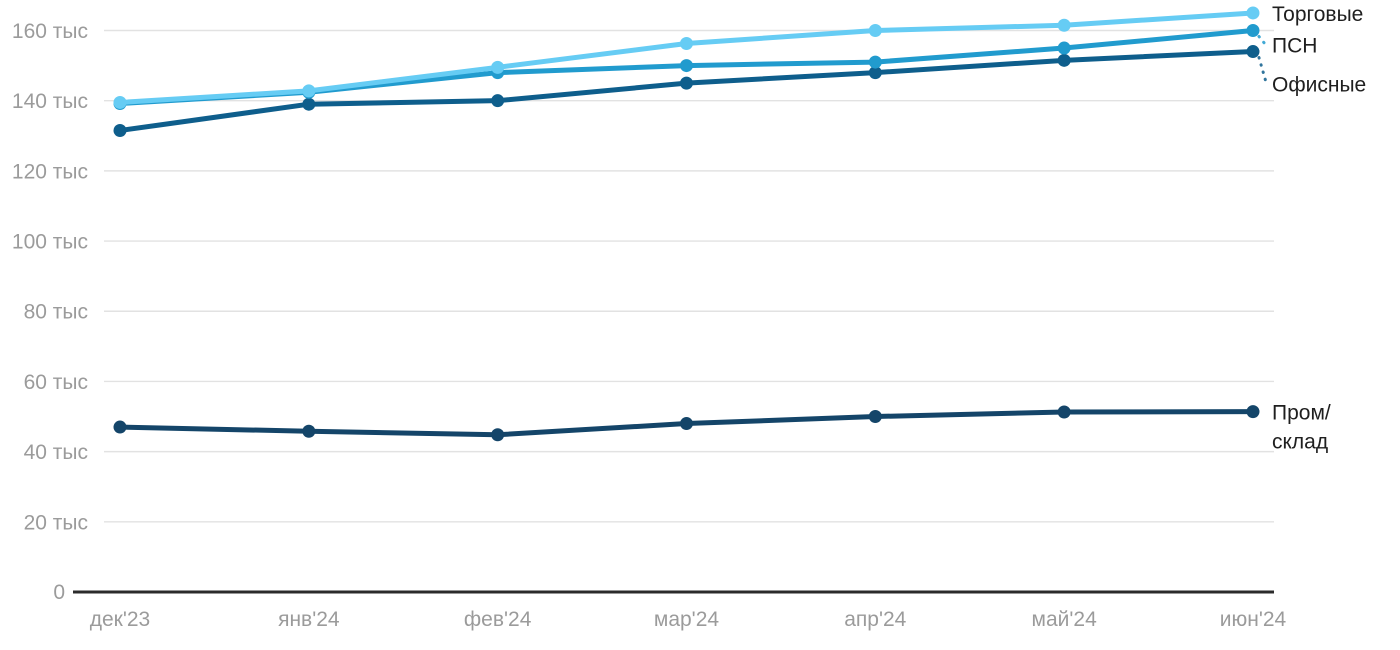  Describe the element at coordinates (50, 242) in the screenshot. I see `y-tick-label: 100 тыс` at that location.